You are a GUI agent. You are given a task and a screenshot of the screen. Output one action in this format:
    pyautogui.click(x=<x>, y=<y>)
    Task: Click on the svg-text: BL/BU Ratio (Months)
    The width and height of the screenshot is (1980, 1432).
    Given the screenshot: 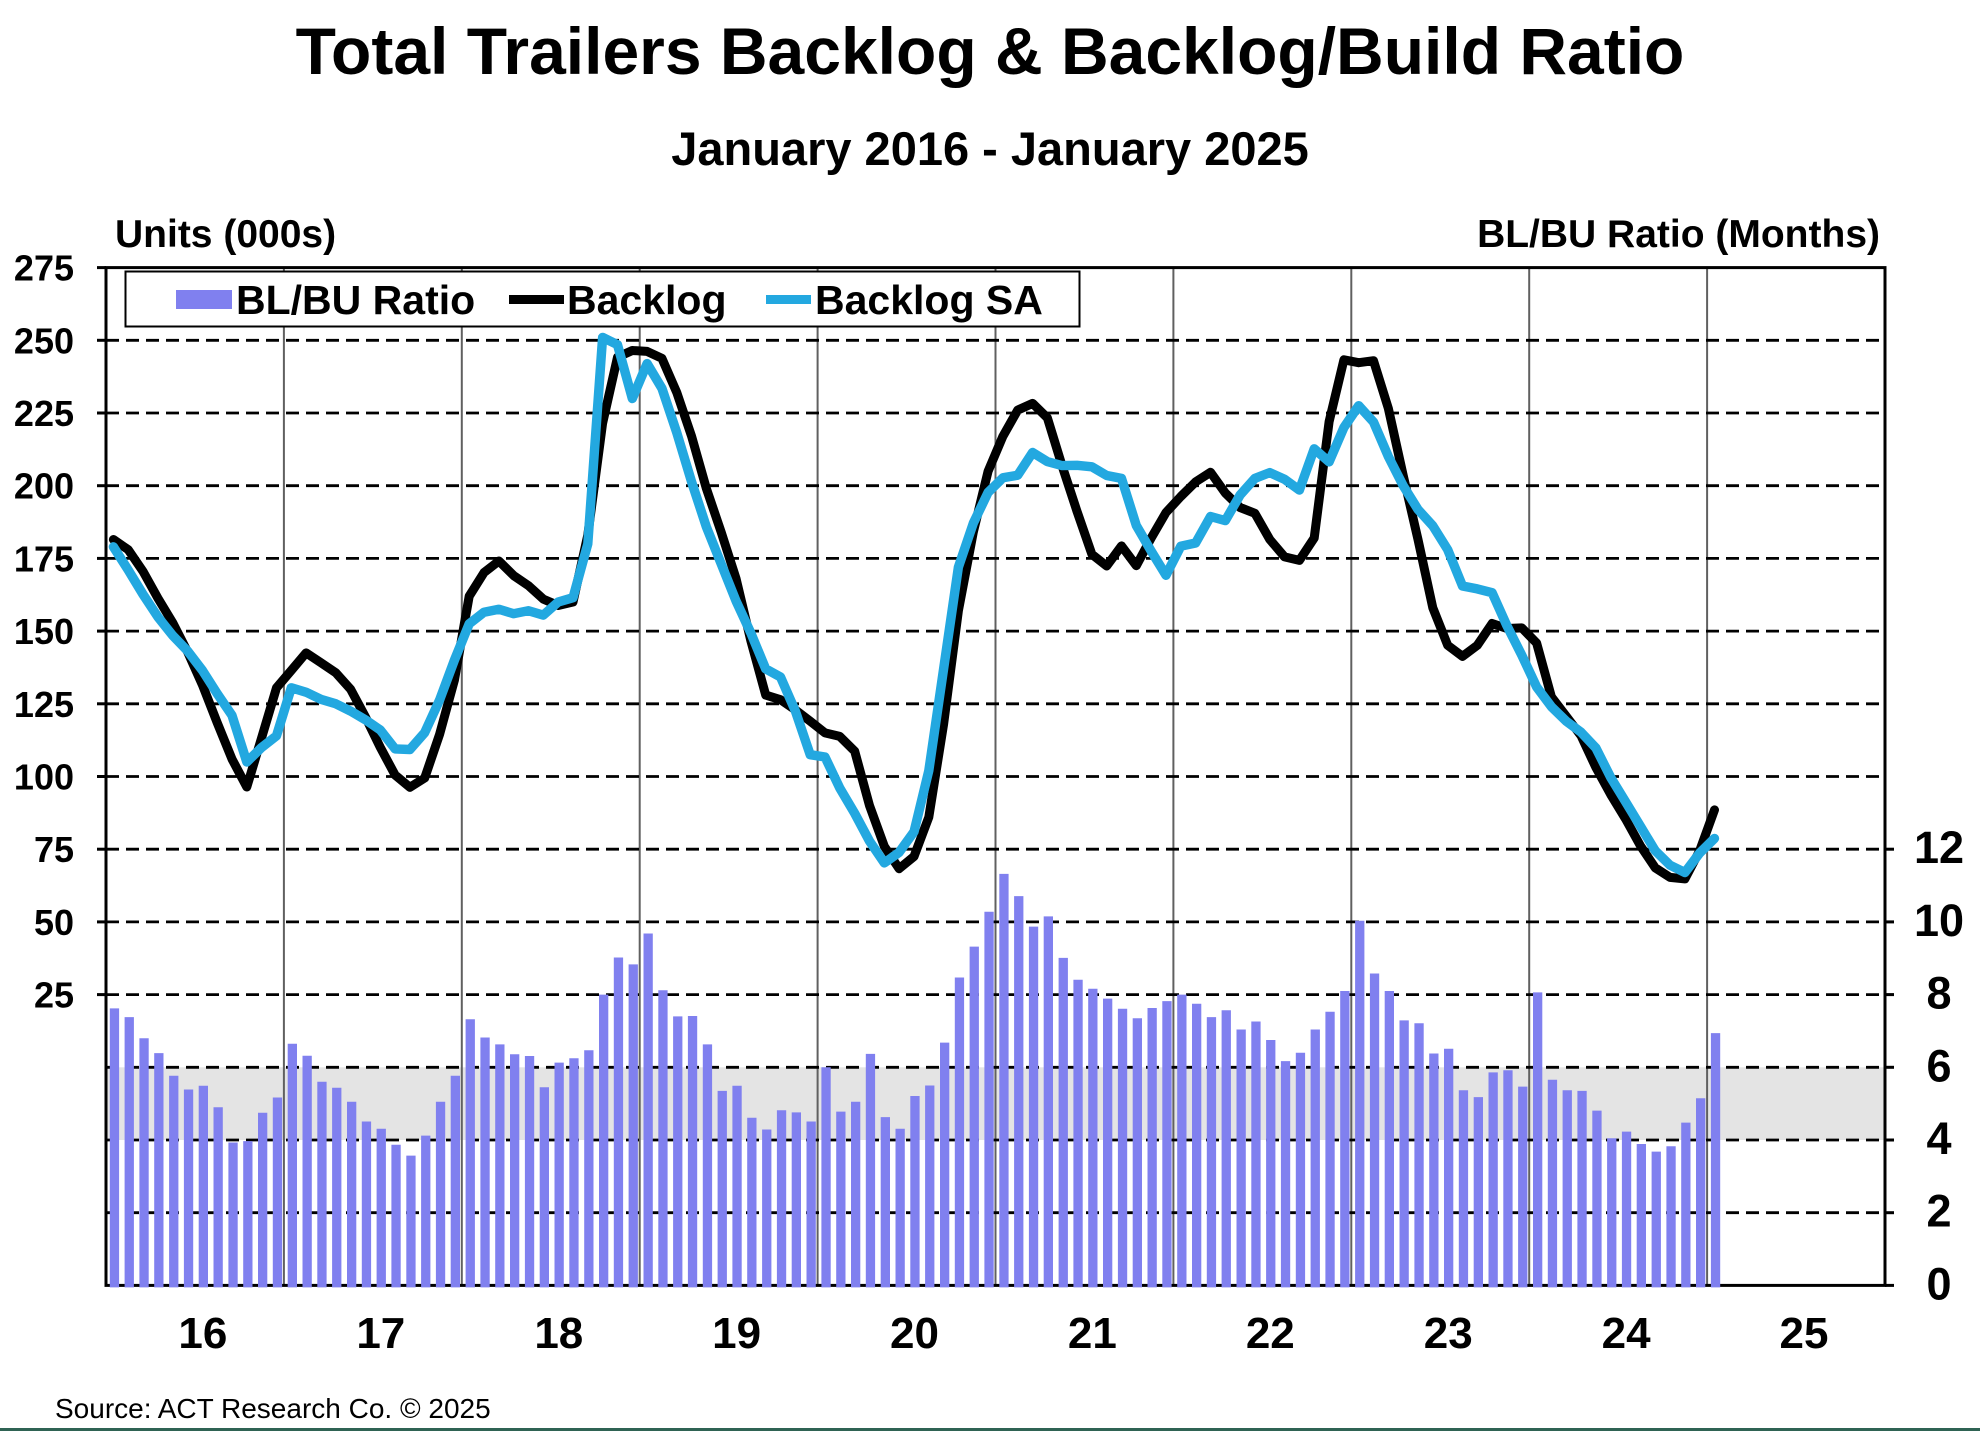 What is the action you would take?
    pyautogui.click(x=1678, y=234)
    